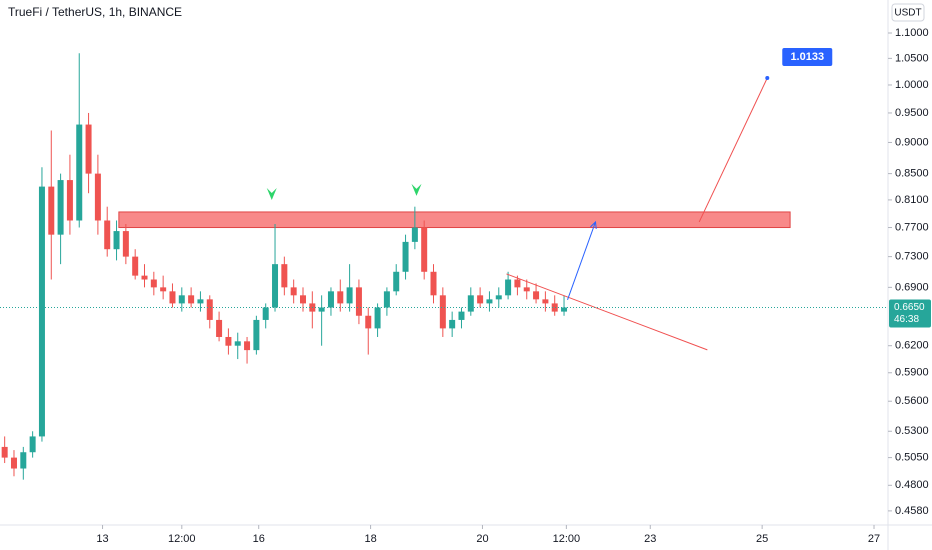 The width and height of the screenshot is (932, 550). I want to click on currency-button-frame, so click(908, 12).